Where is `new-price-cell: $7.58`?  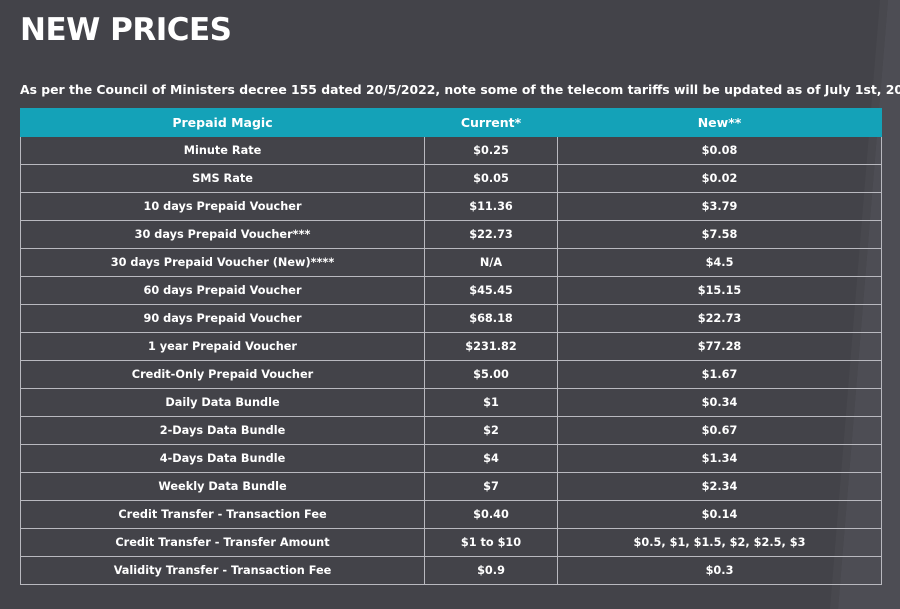
new-price-cell: $7.58 is located at coordinates (719, 234).